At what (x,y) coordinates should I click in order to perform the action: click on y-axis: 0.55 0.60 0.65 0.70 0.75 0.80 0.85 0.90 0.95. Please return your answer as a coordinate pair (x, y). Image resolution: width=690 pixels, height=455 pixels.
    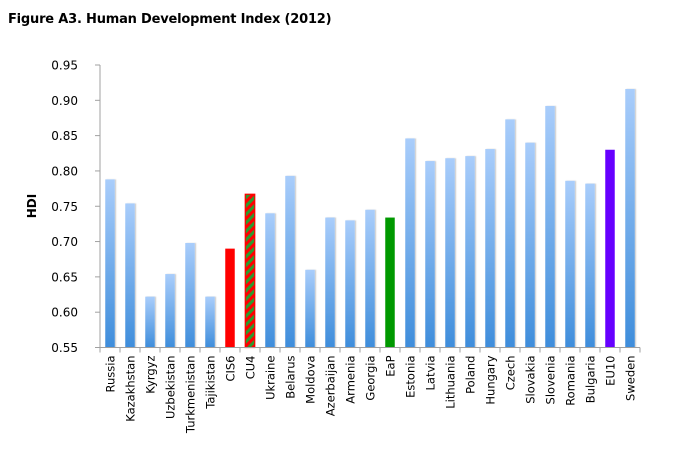
    Looking at the image, I should click on (76, 207).